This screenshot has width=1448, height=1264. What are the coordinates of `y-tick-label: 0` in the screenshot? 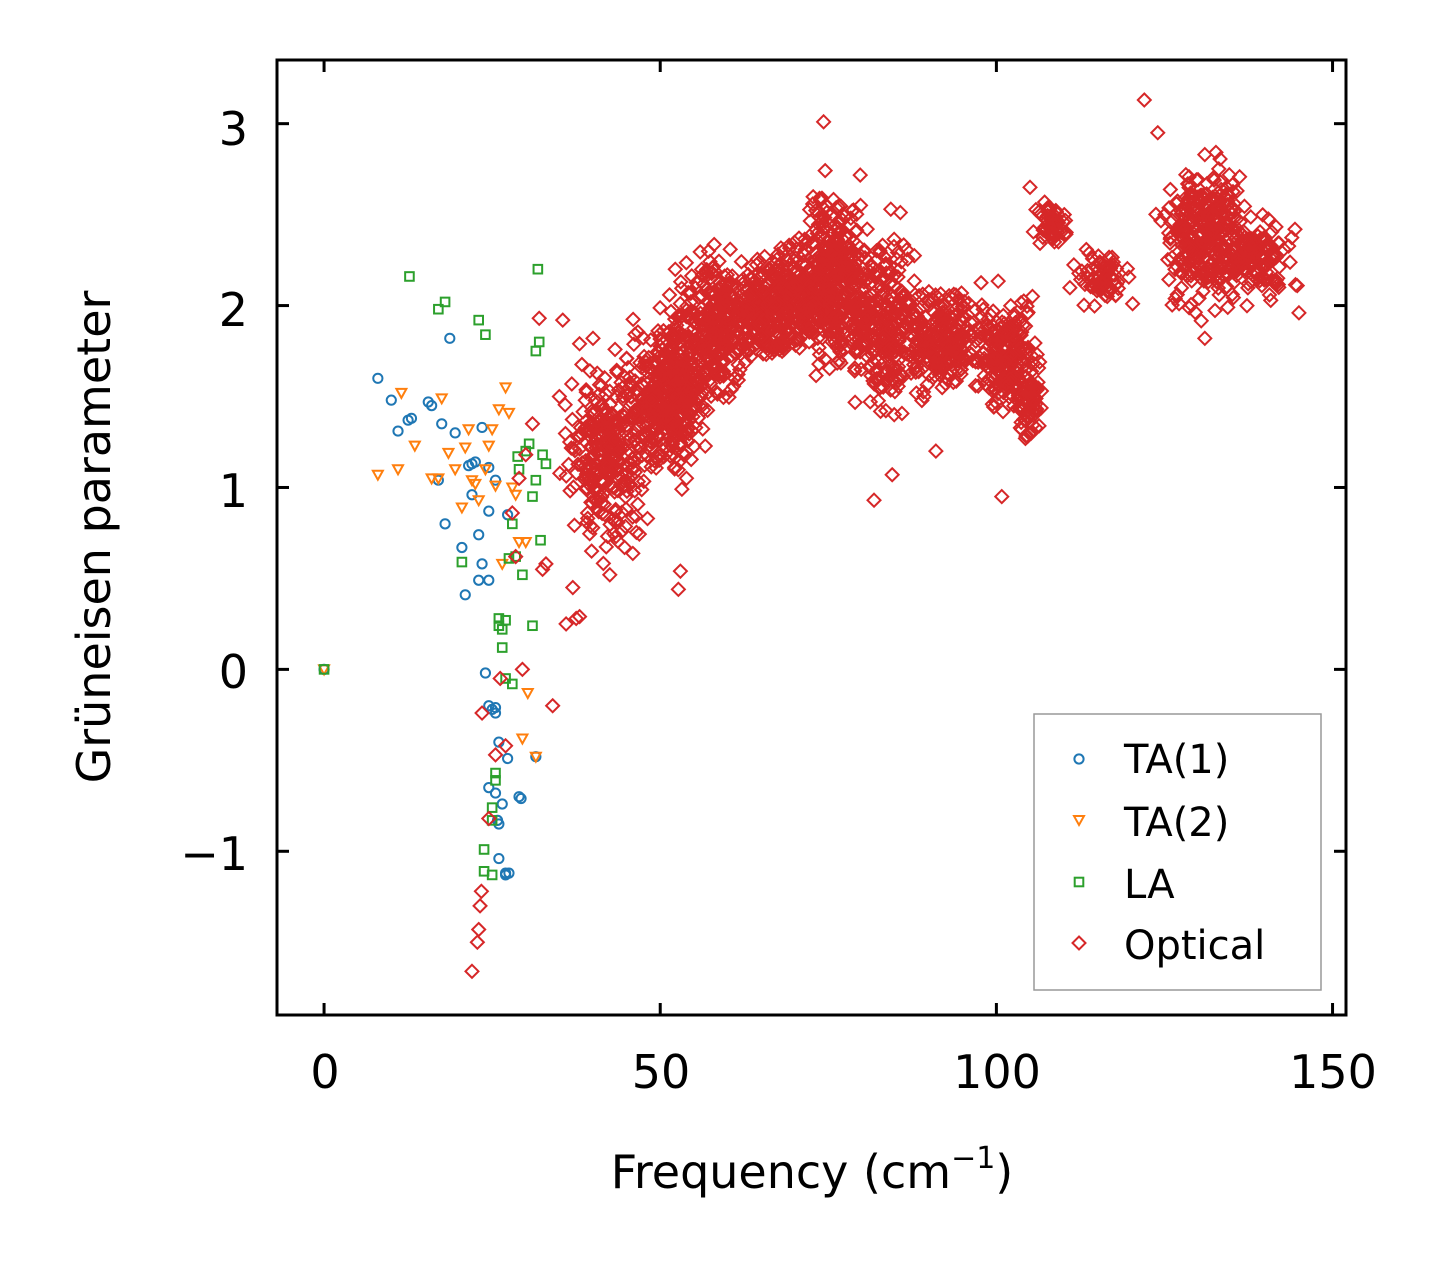 It's located at (233, 672).